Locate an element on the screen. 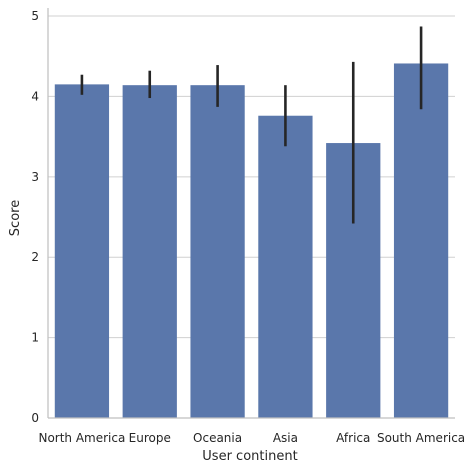 This screenshot has height=473, width=474. x-tick-label: Africa is located at coordinates (353, 438).